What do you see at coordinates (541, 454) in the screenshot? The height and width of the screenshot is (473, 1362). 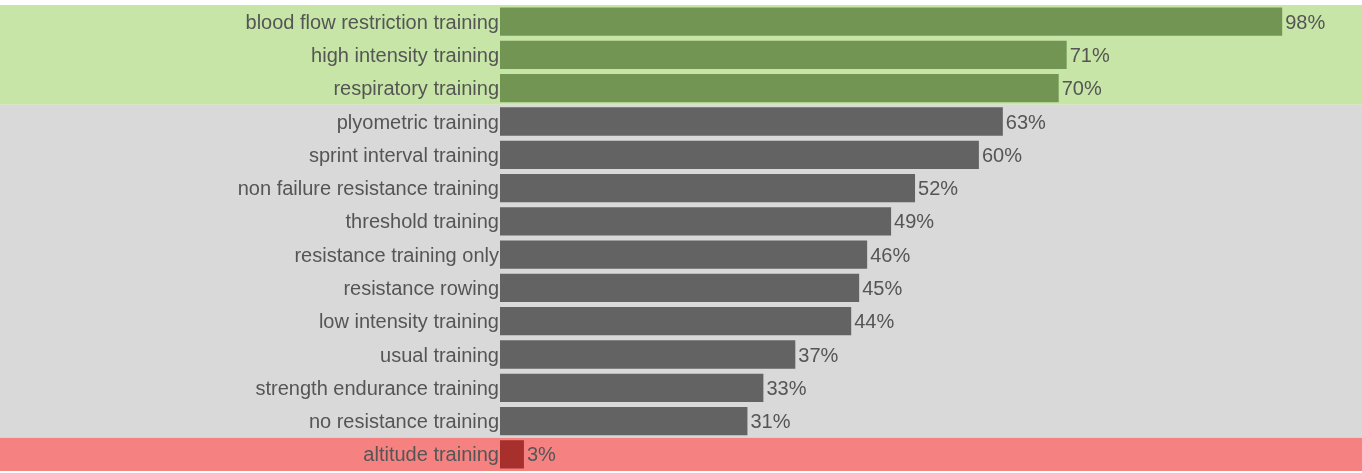 I see `data-label: 3%` at bounding box center [541, 454].